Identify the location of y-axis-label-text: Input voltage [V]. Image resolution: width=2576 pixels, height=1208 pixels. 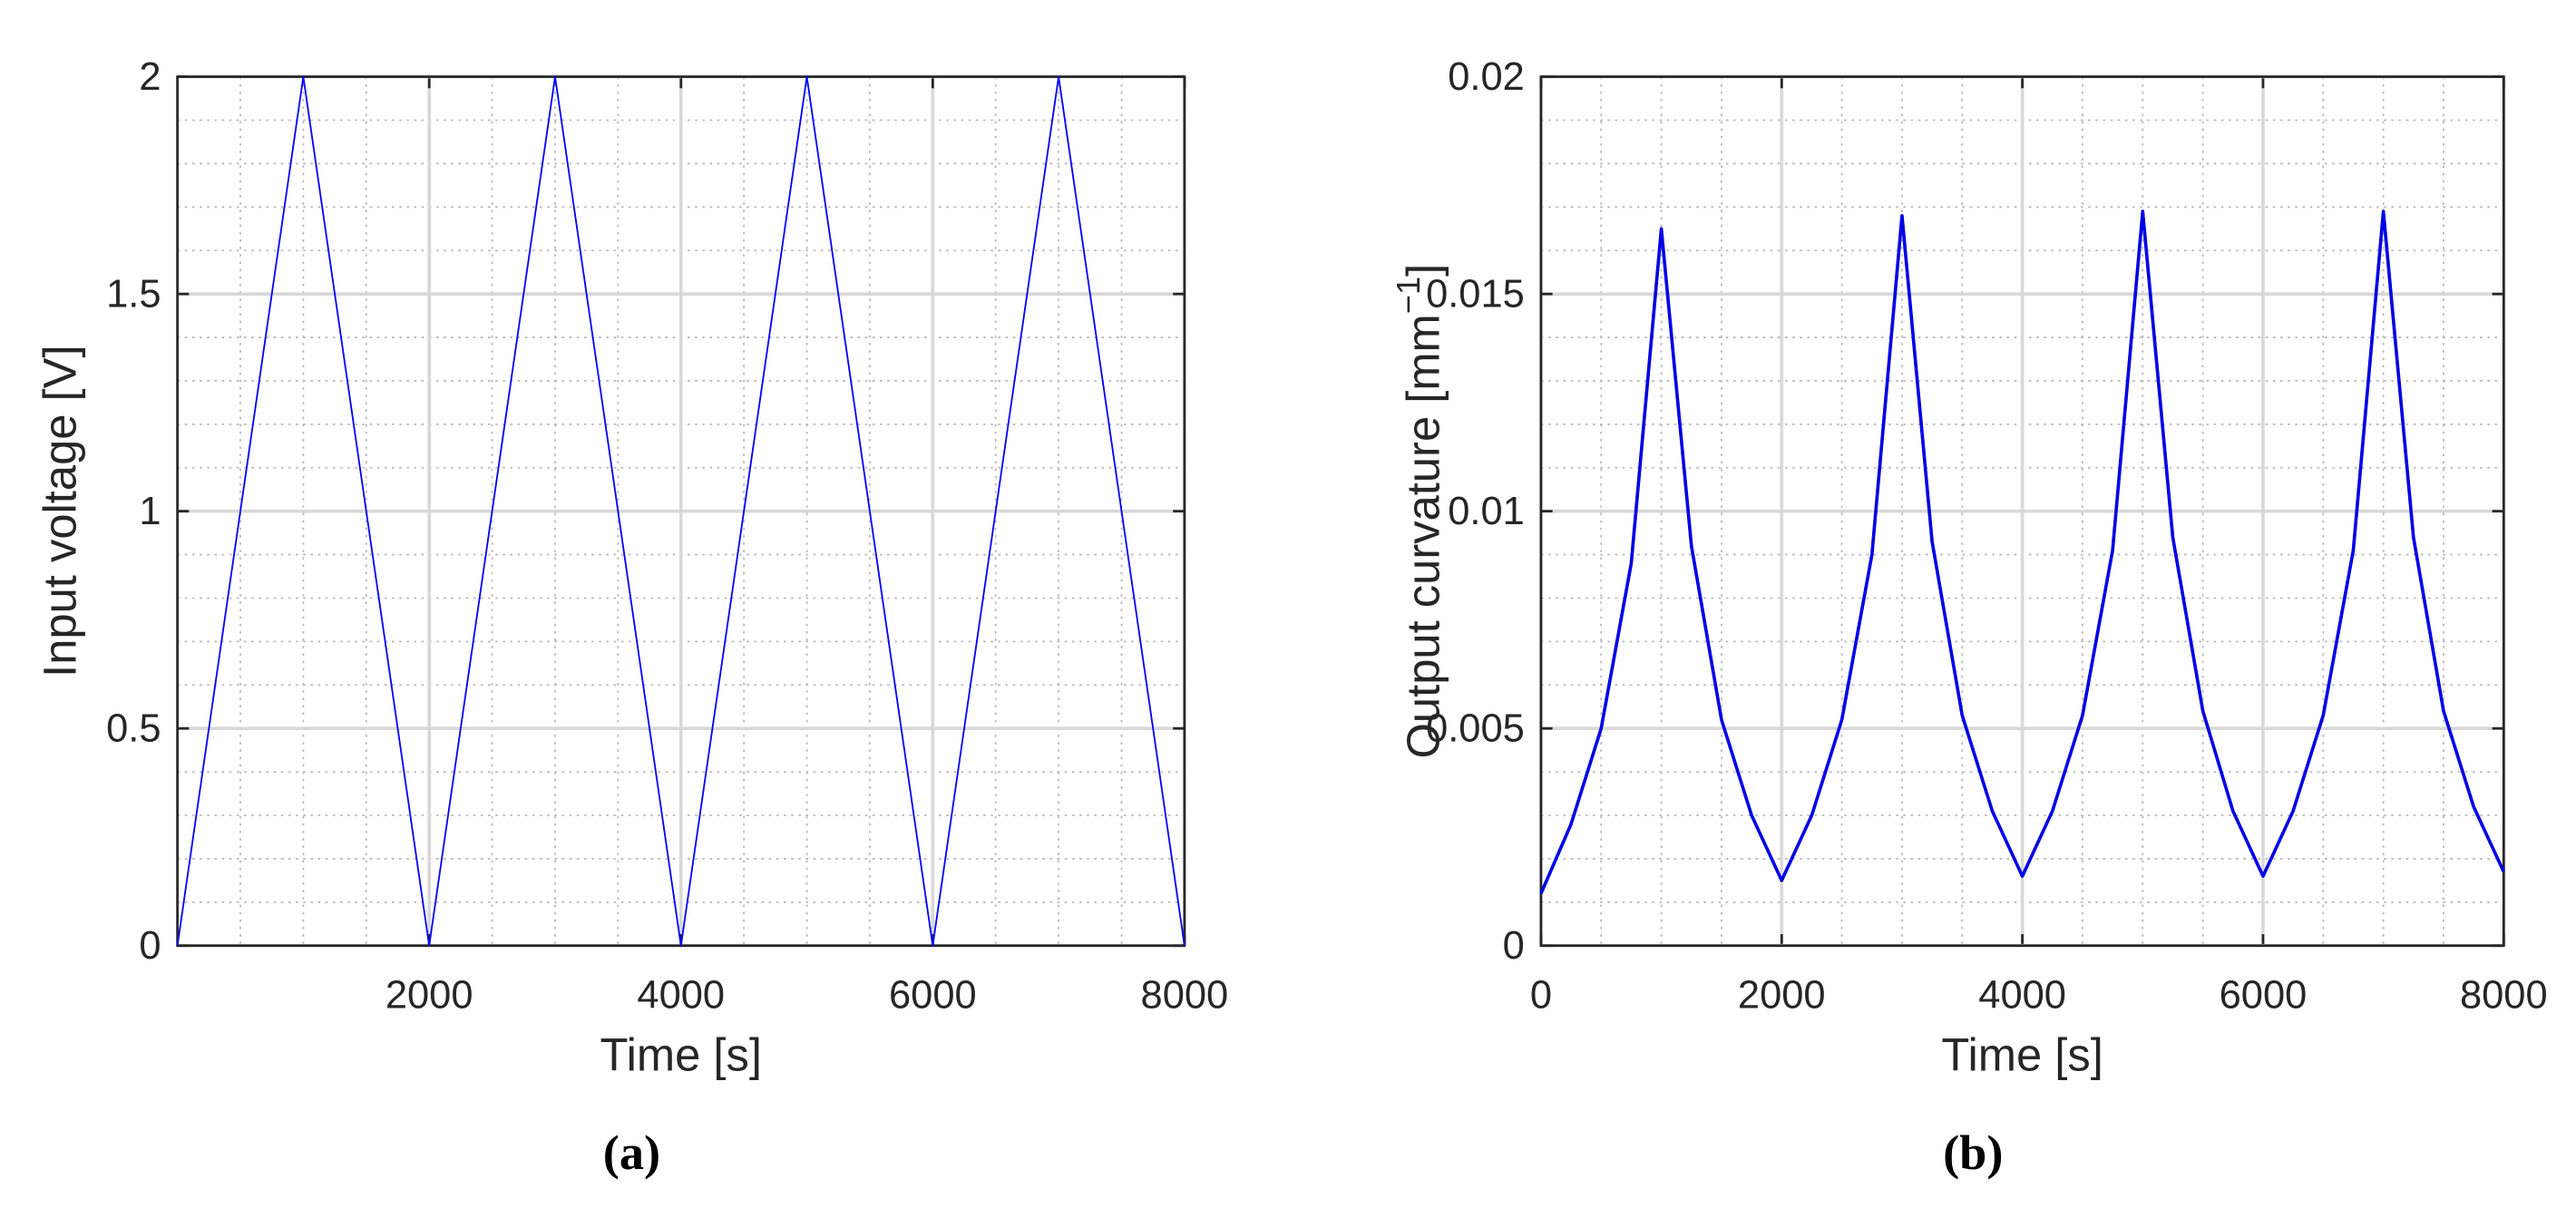
(59, 511).